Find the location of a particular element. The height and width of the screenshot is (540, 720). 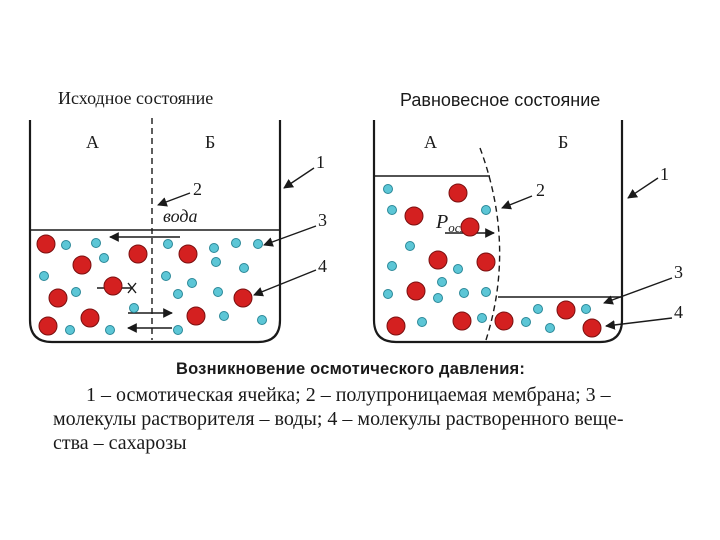

equilibrium-vessel is located at coordinates (498, 232).